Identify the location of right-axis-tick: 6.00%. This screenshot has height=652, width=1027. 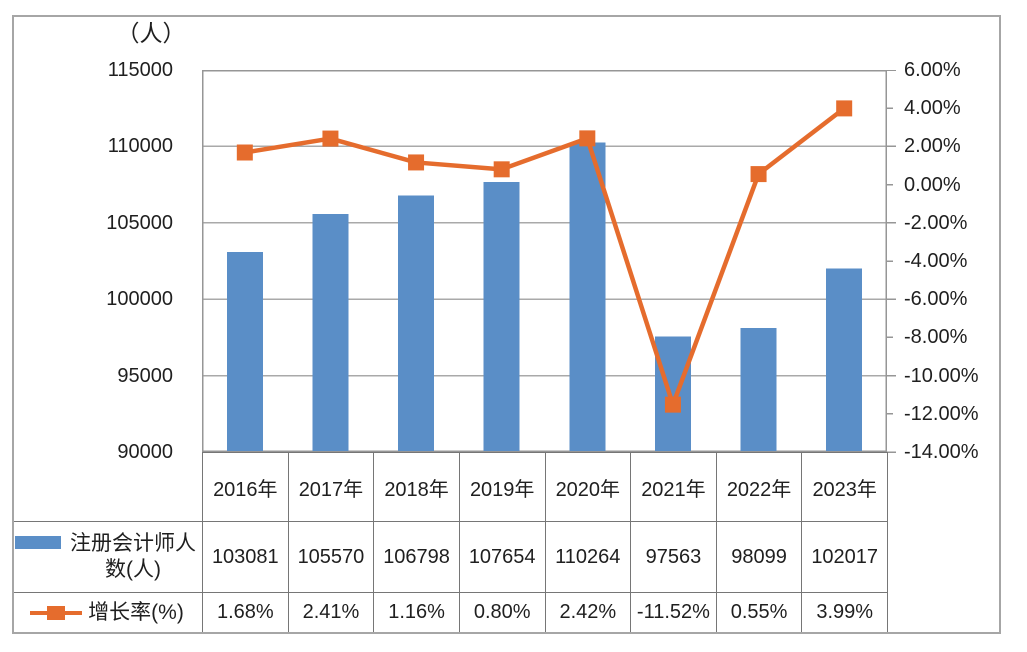
(932, 70).